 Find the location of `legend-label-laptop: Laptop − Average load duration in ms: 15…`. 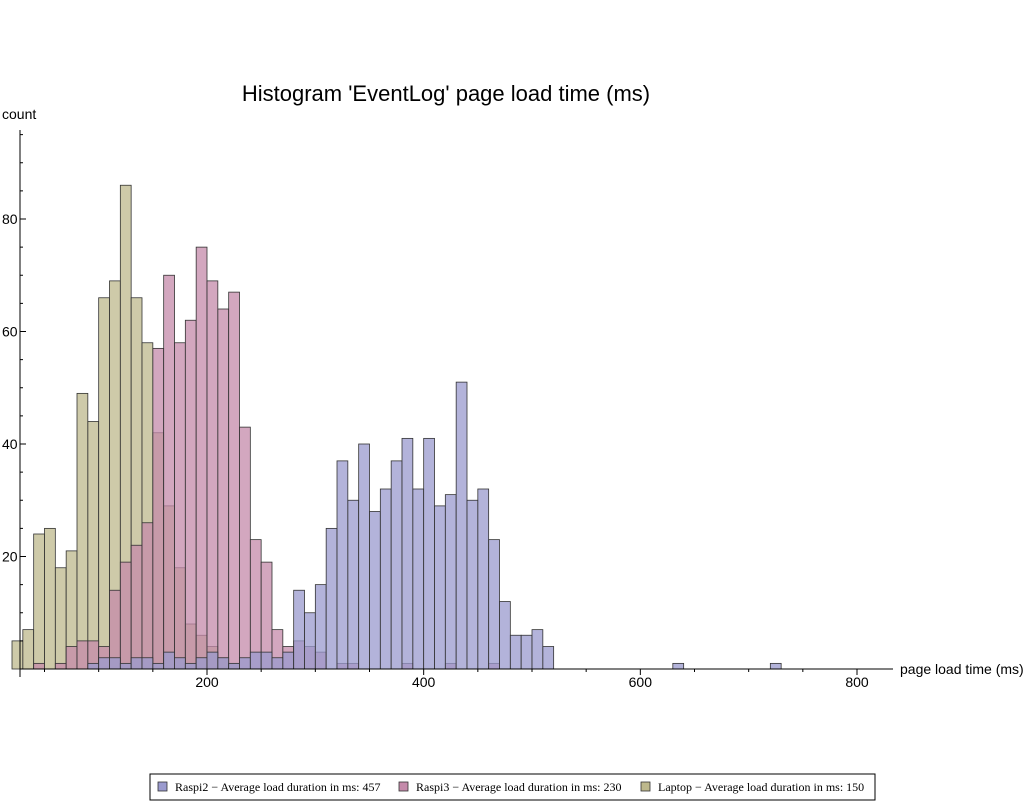

legend-label-laptop: Laptop − Average load duration in ms: 15… is located at coordinates (761, 787).